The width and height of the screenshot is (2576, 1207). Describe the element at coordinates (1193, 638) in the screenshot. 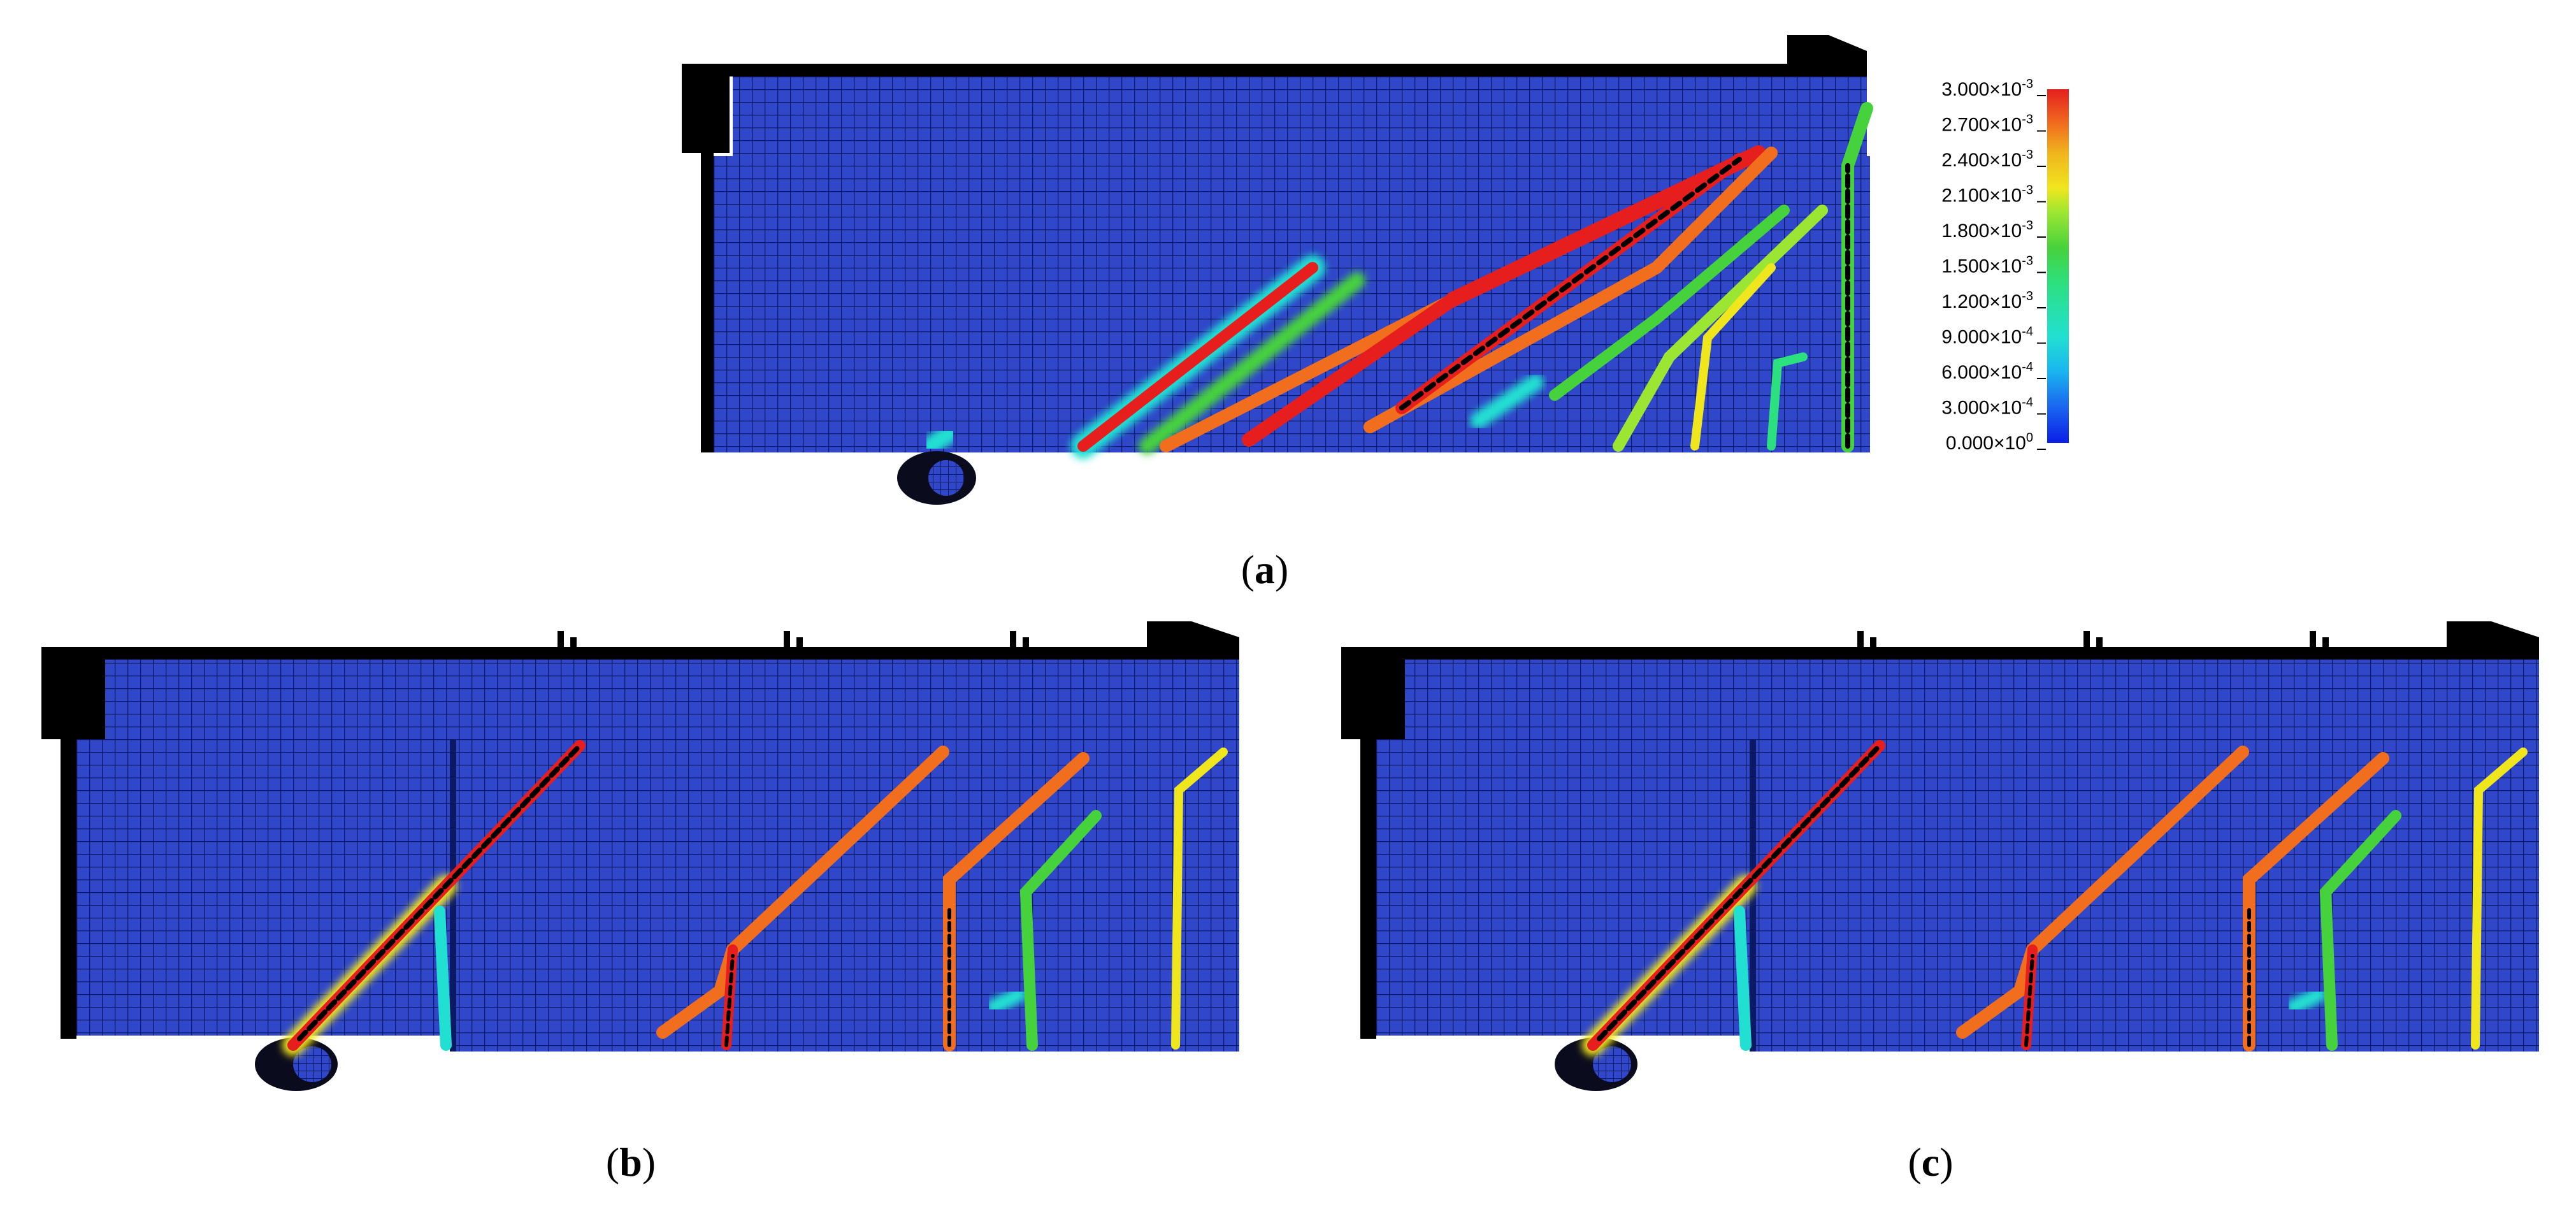

I see `beam-b-load-plate` at that location.